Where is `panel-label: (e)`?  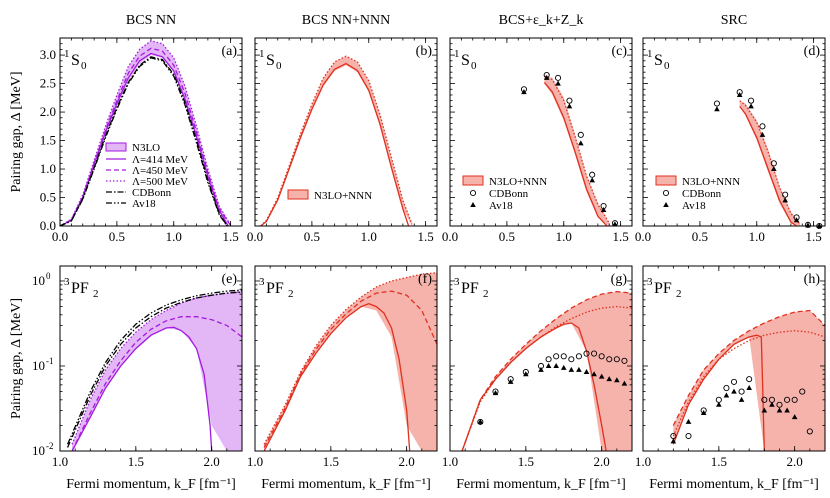
panel-label: (e) is located at coordinates (229, 279).